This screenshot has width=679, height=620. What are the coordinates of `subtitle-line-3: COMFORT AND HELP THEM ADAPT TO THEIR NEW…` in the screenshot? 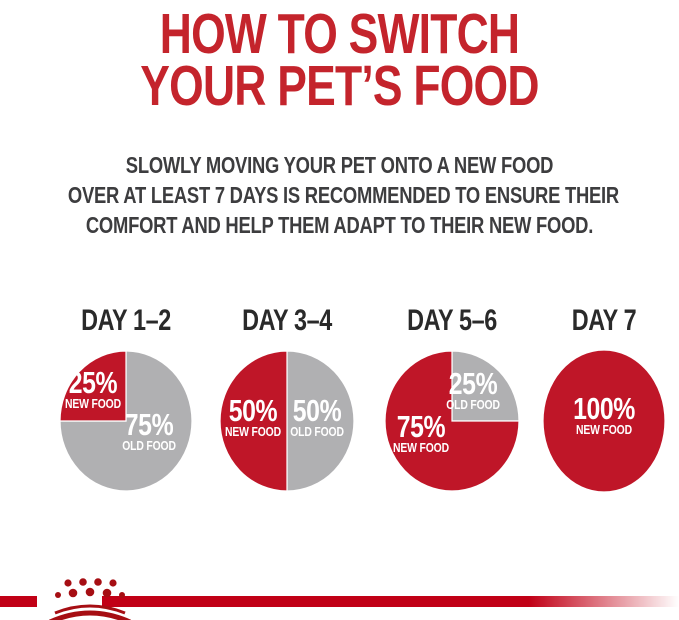 It's located at (339, 225).